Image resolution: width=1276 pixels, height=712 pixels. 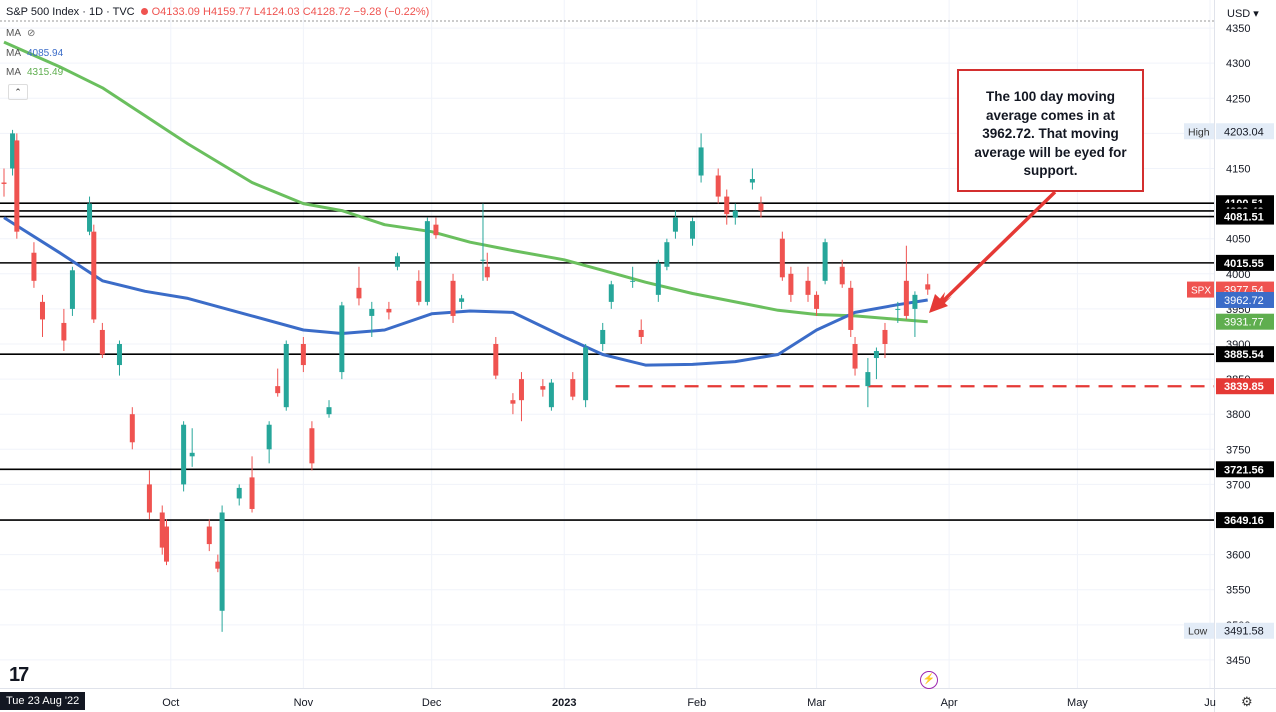 What do you see at coordinates (19, 675) in the screenshot?
I see `tradingview-logo-icon: 17` at bounding box center [19, 675].